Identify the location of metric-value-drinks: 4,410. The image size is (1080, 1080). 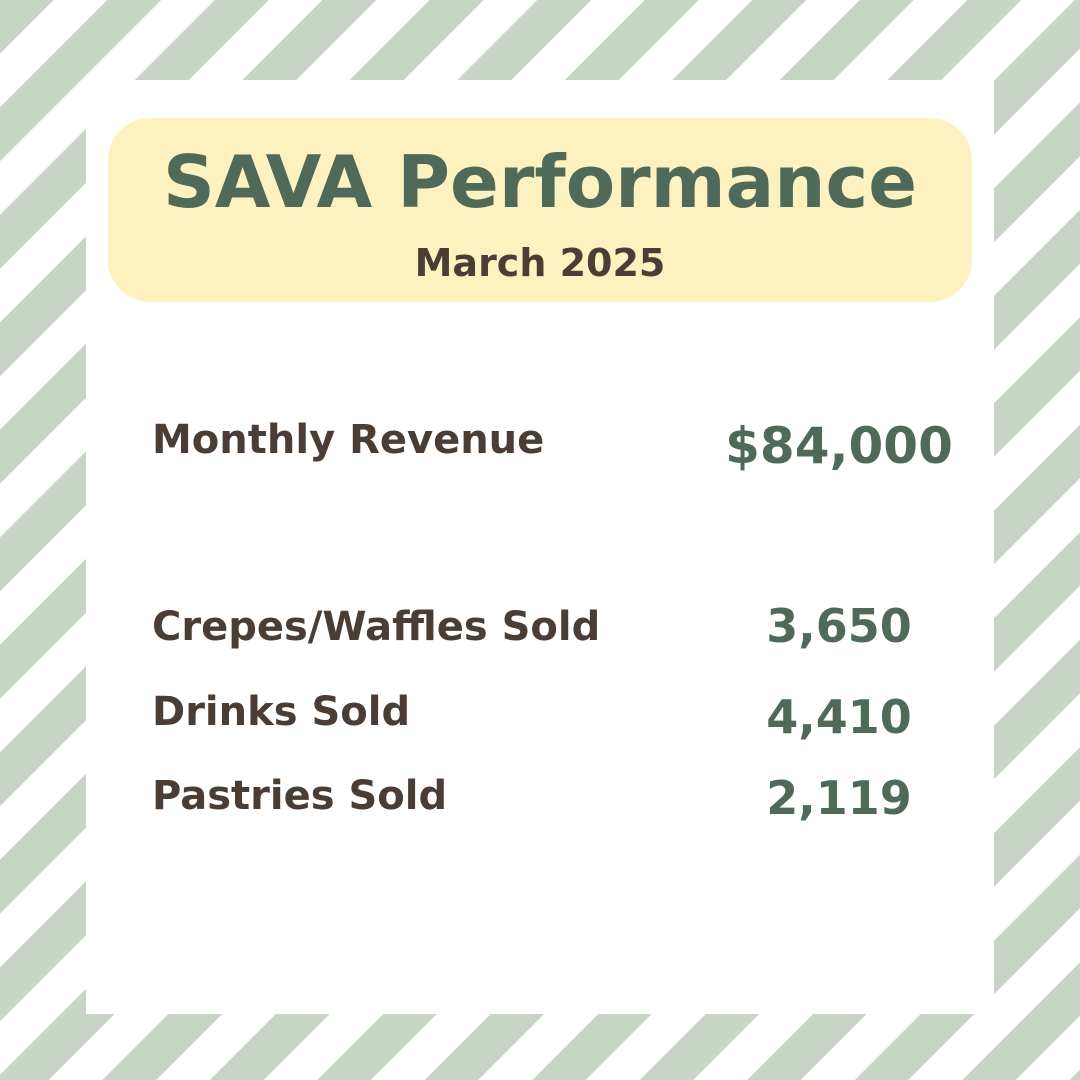
(839, 717).